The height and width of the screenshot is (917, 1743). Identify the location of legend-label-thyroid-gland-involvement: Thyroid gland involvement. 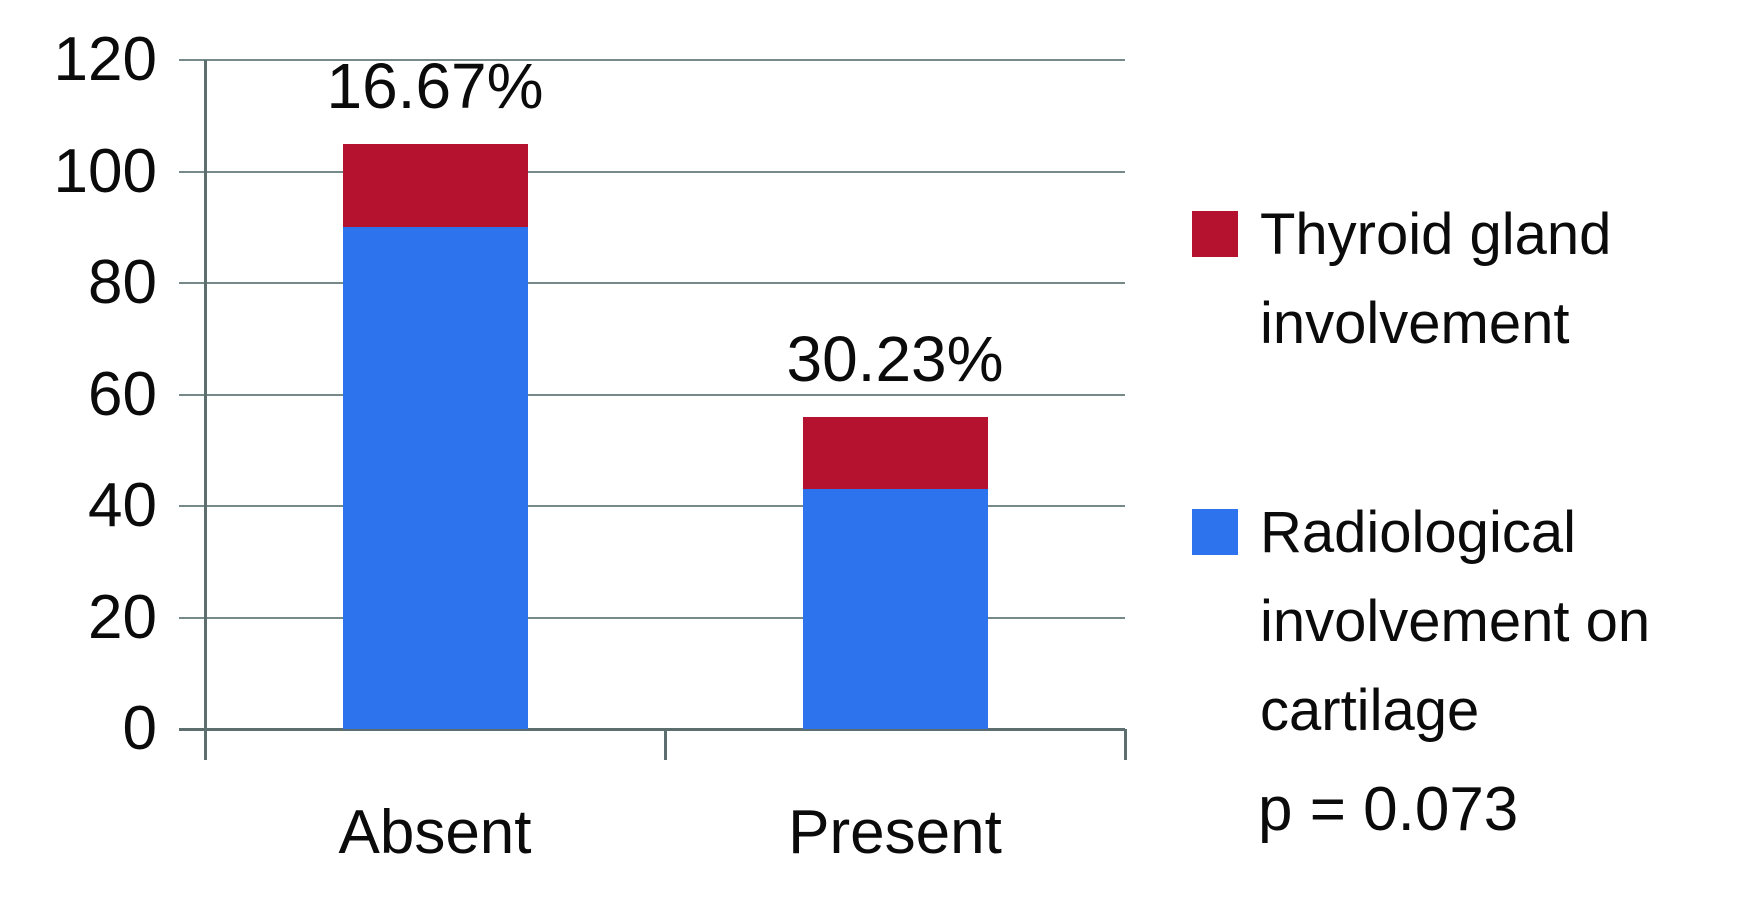
(1436, 279).